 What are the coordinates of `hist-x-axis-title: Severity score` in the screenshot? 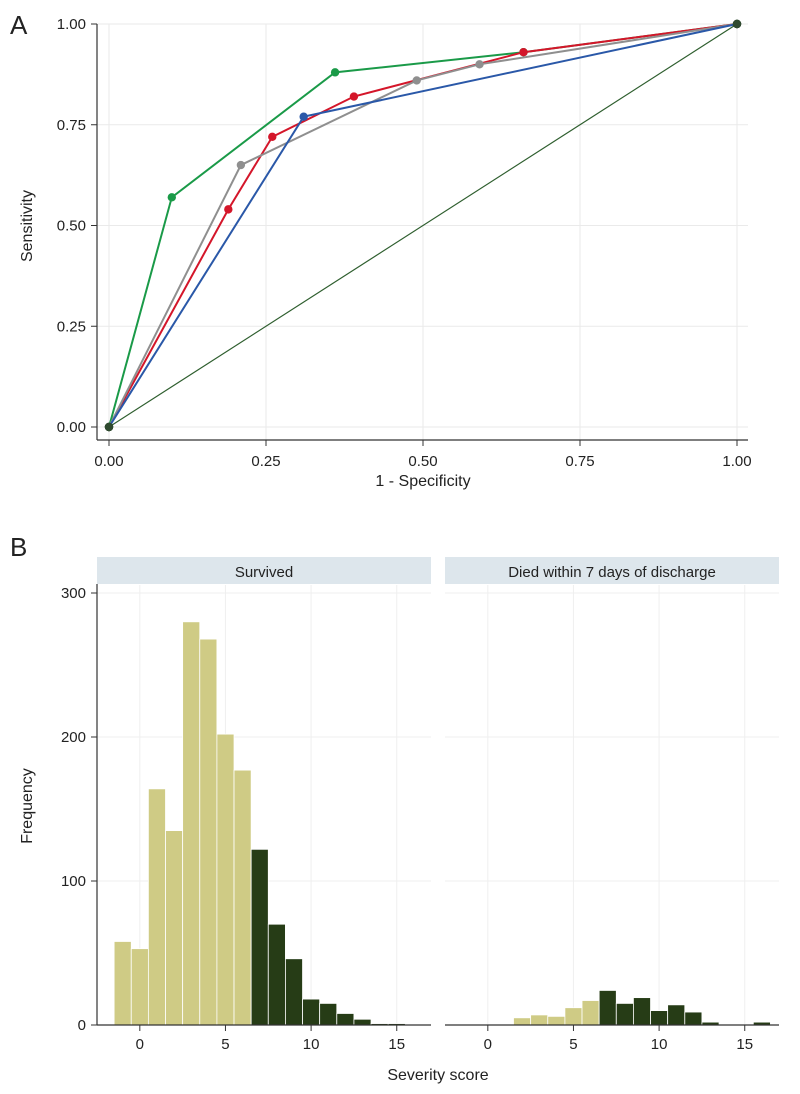 It's located at (437, 1075).